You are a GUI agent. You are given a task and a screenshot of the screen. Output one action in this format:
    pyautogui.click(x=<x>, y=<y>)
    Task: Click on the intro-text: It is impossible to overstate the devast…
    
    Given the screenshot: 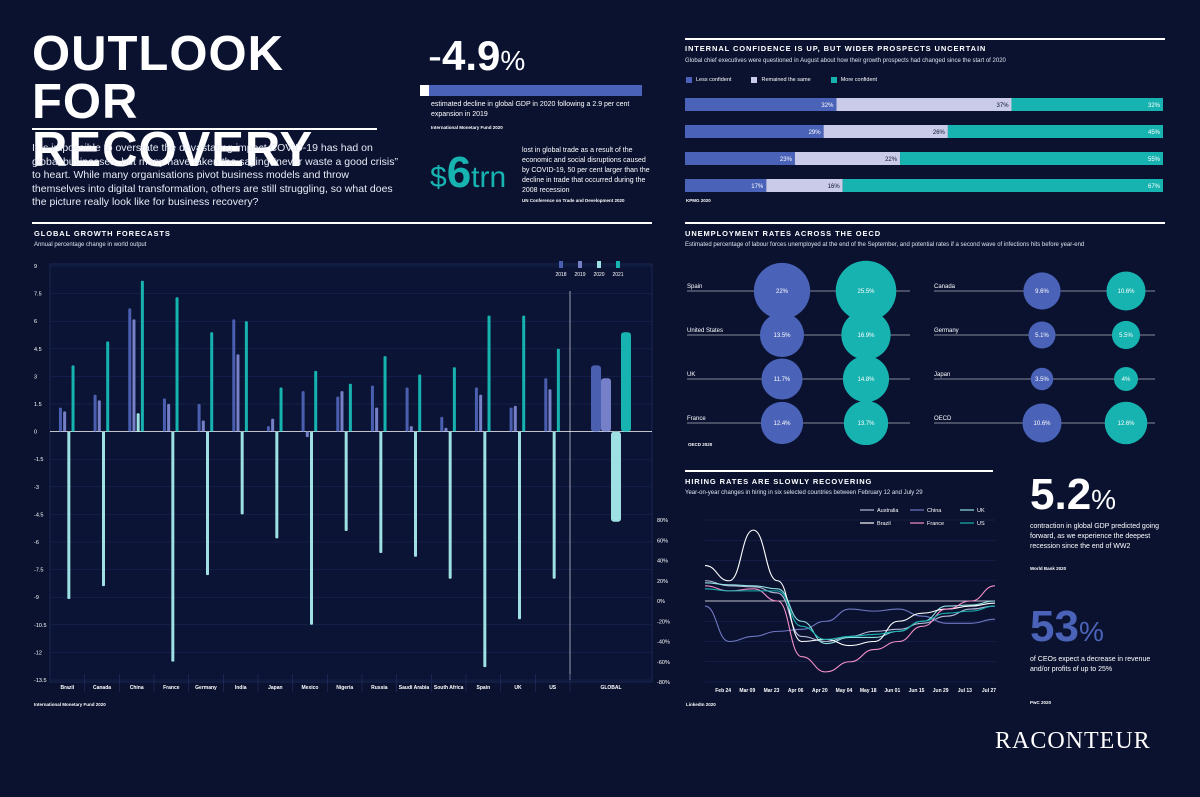 What is the action you would take?
    pyautogui.click(x=215, y=175)
    